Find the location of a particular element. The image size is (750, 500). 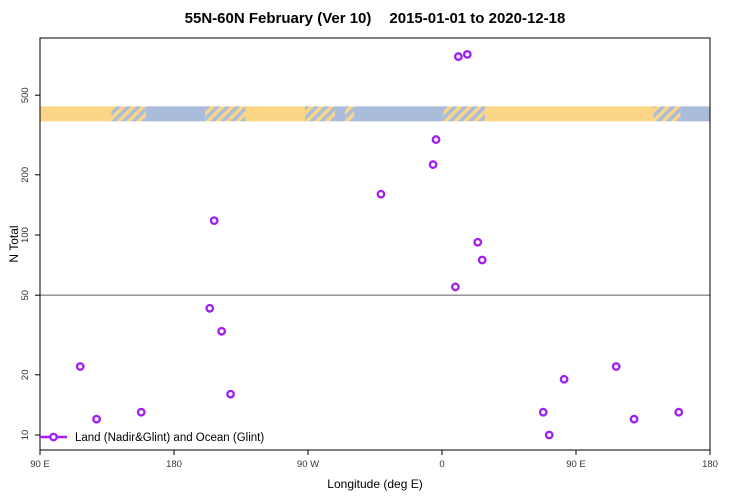

legend-marker-point is located at coordinates (53, 437).